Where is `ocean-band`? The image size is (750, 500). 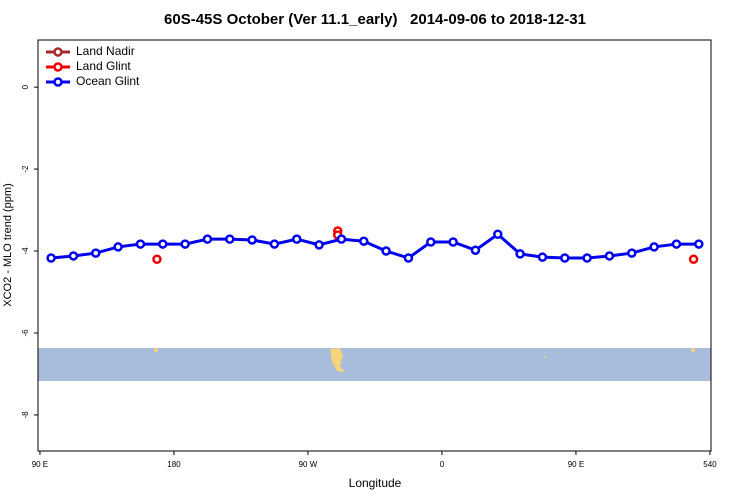 ocean-band is located at coordinates (374, 364).